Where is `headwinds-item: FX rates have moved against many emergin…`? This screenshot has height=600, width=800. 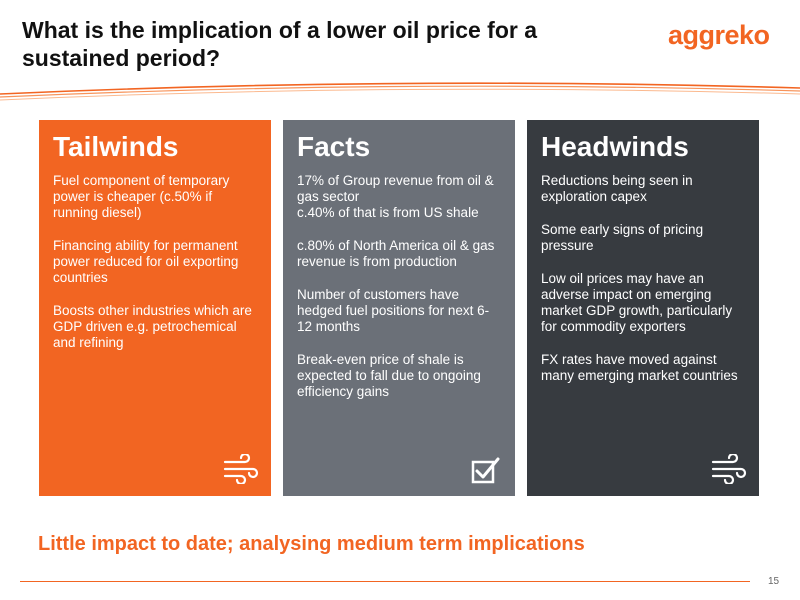
headwinds-item: FX rates have moved against many emergin… is located at coordinates (639, 367).